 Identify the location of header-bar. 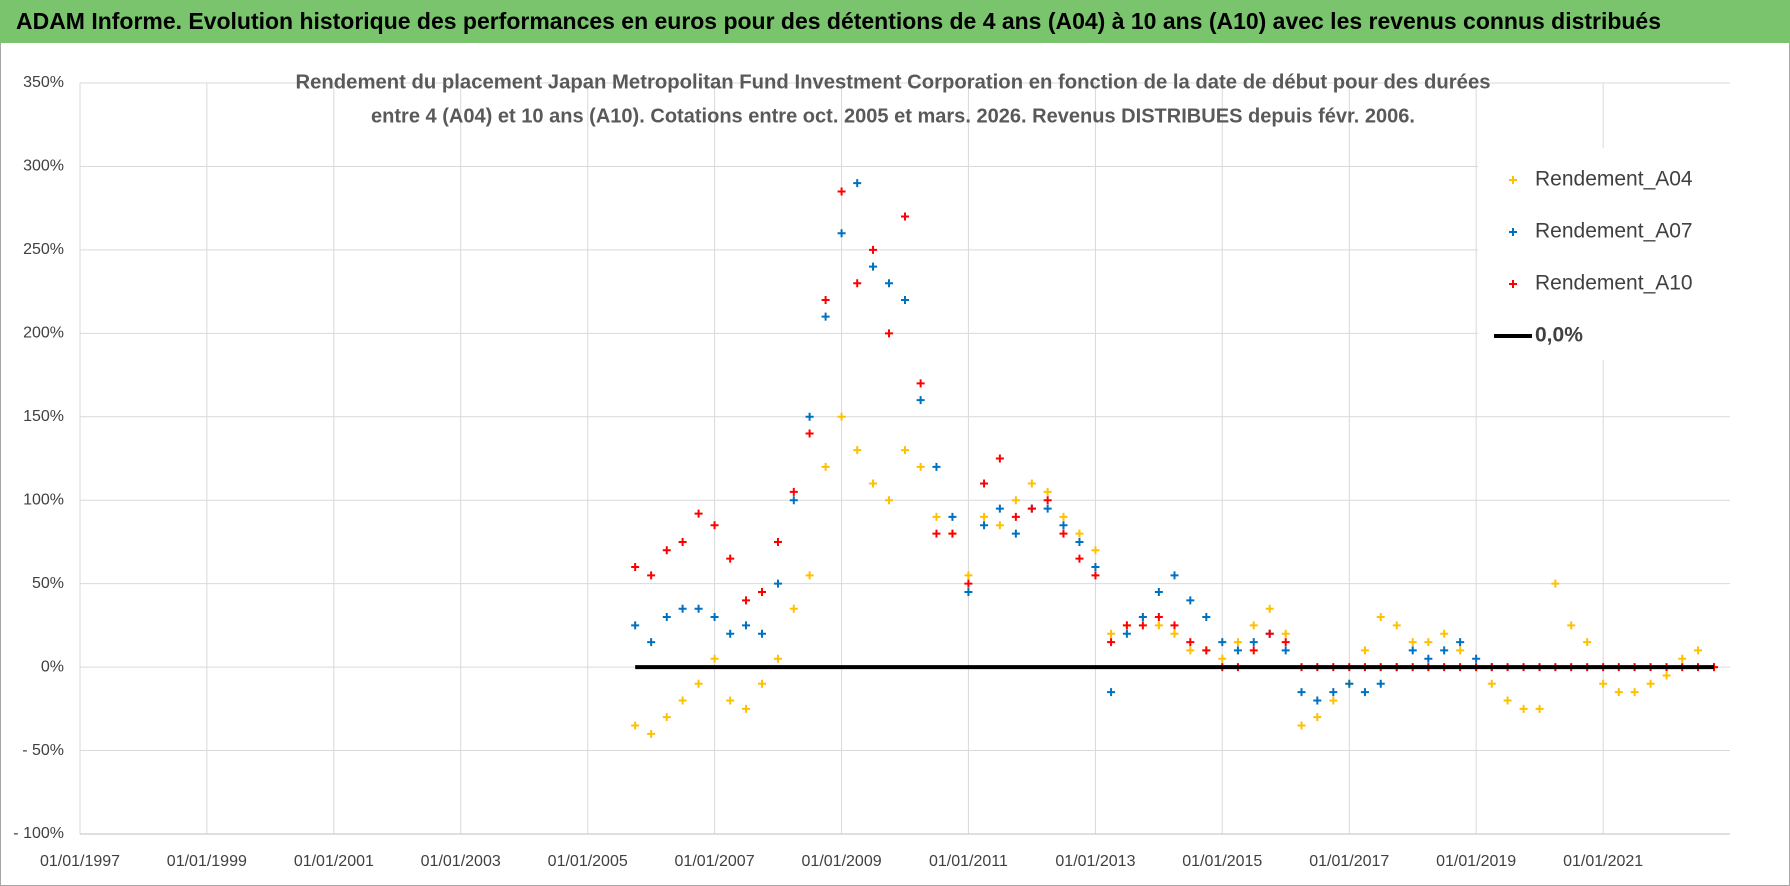
(895, 21).